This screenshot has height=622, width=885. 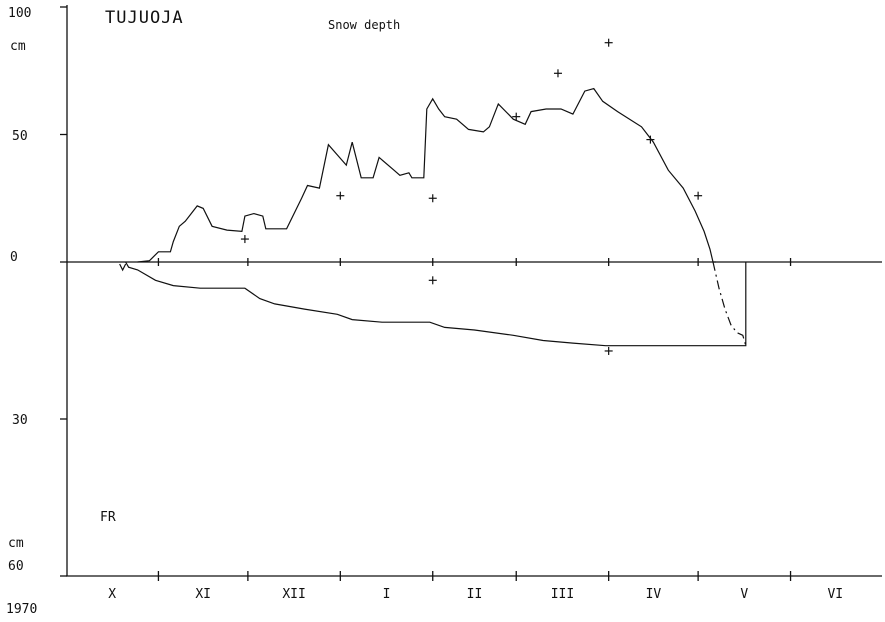 What do you see at coordinates (835, 594) in the screenshot?
I see `month-label: VI` at bounding box center [835, 594].